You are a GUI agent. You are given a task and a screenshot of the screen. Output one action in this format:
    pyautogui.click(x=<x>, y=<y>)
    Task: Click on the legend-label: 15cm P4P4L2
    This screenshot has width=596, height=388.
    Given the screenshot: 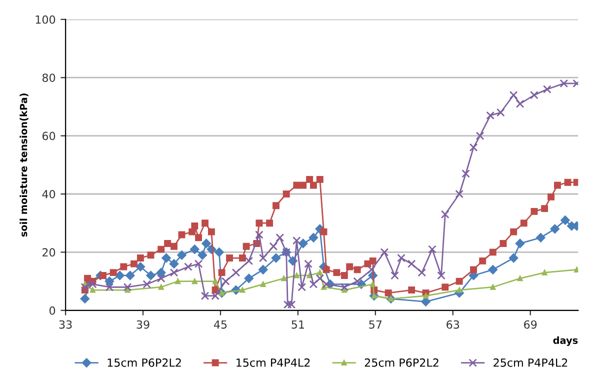 What is the action you would take?
    pyautogui.click(x=273, y=362)
    